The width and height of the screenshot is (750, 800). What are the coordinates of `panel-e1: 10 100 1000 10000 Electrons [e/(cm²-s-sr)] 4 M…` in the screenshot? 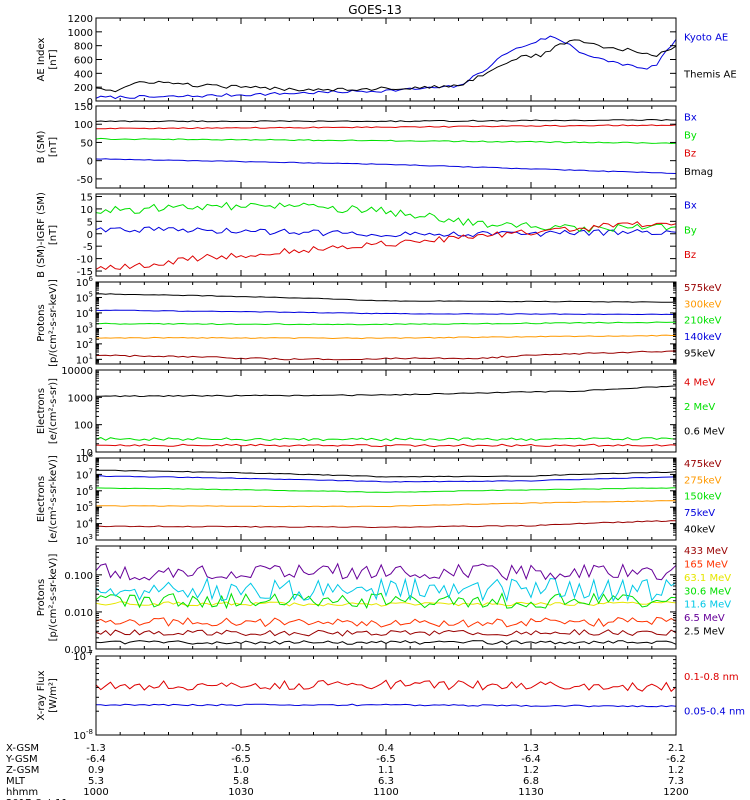 It's located at (380, 412).